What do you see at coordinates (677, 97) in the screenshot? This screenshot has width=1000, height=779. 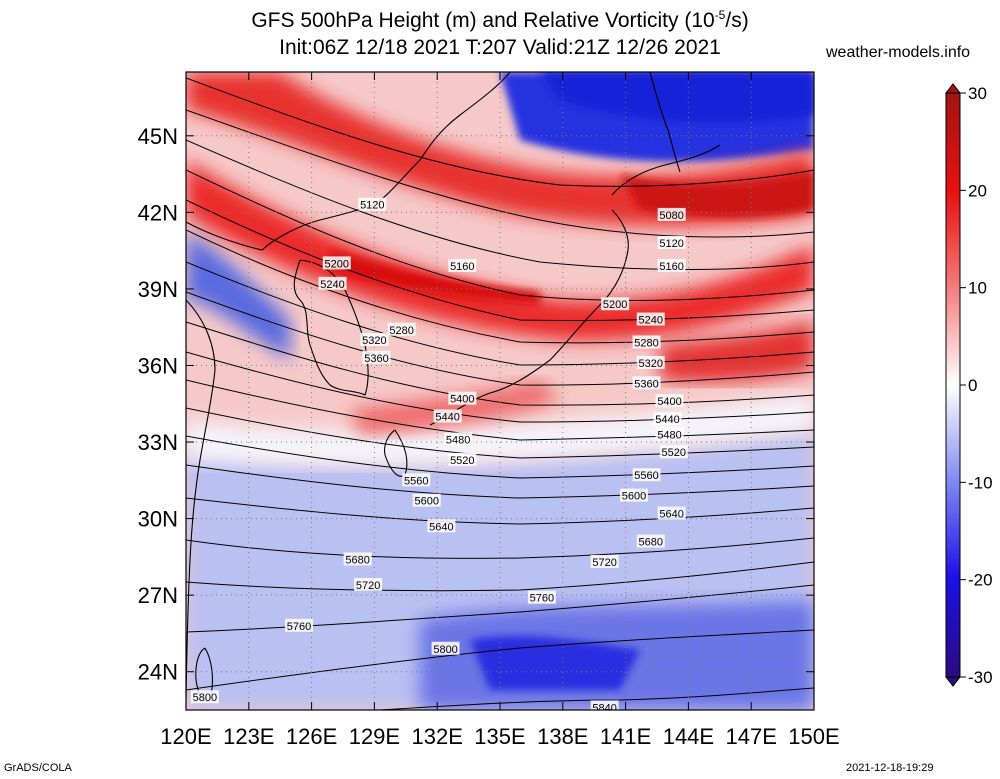 I see `negative-vorticity-northeast-core` at bounding box center [677, 97].